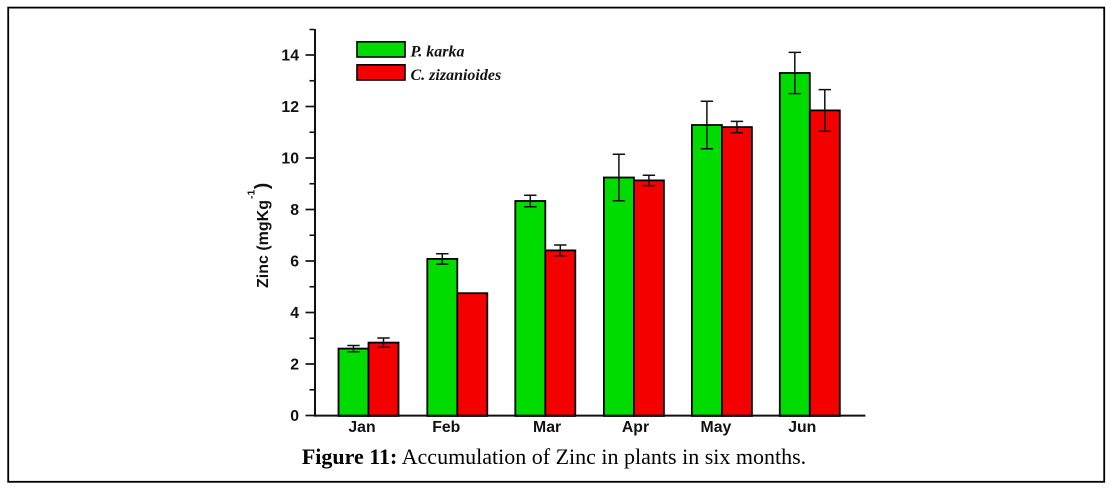 This screenshot has height=490, width=1111. Describe the element at coordinates (290, 107) in the screenshot. I see `svg-text: 12` at that location.